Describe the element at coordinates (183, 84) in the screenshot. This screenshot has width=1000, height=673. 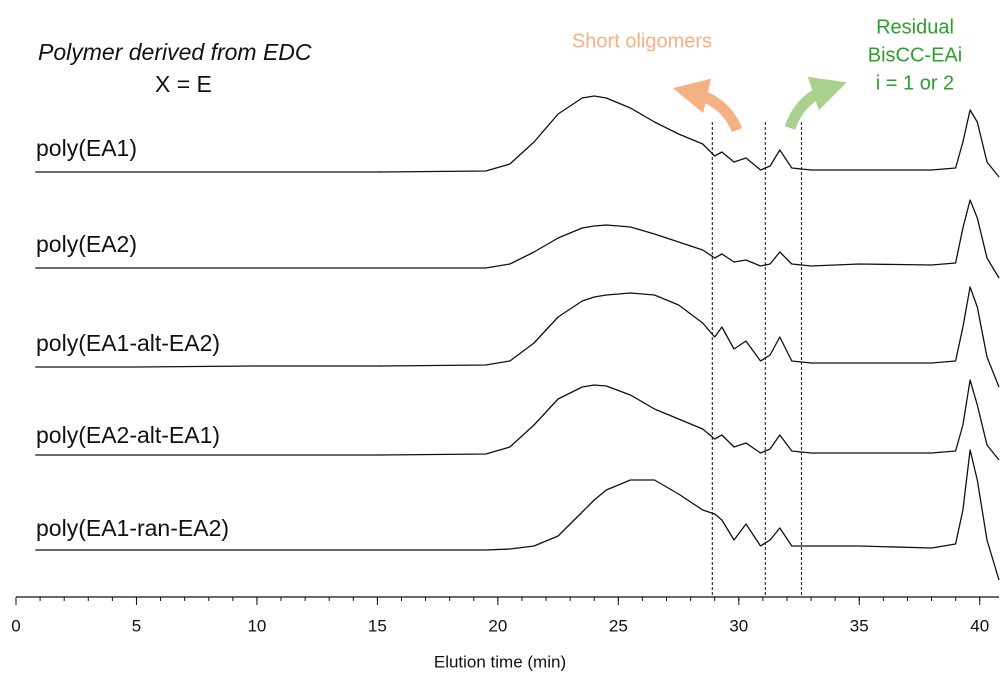
I see `note: X = E` at that location.